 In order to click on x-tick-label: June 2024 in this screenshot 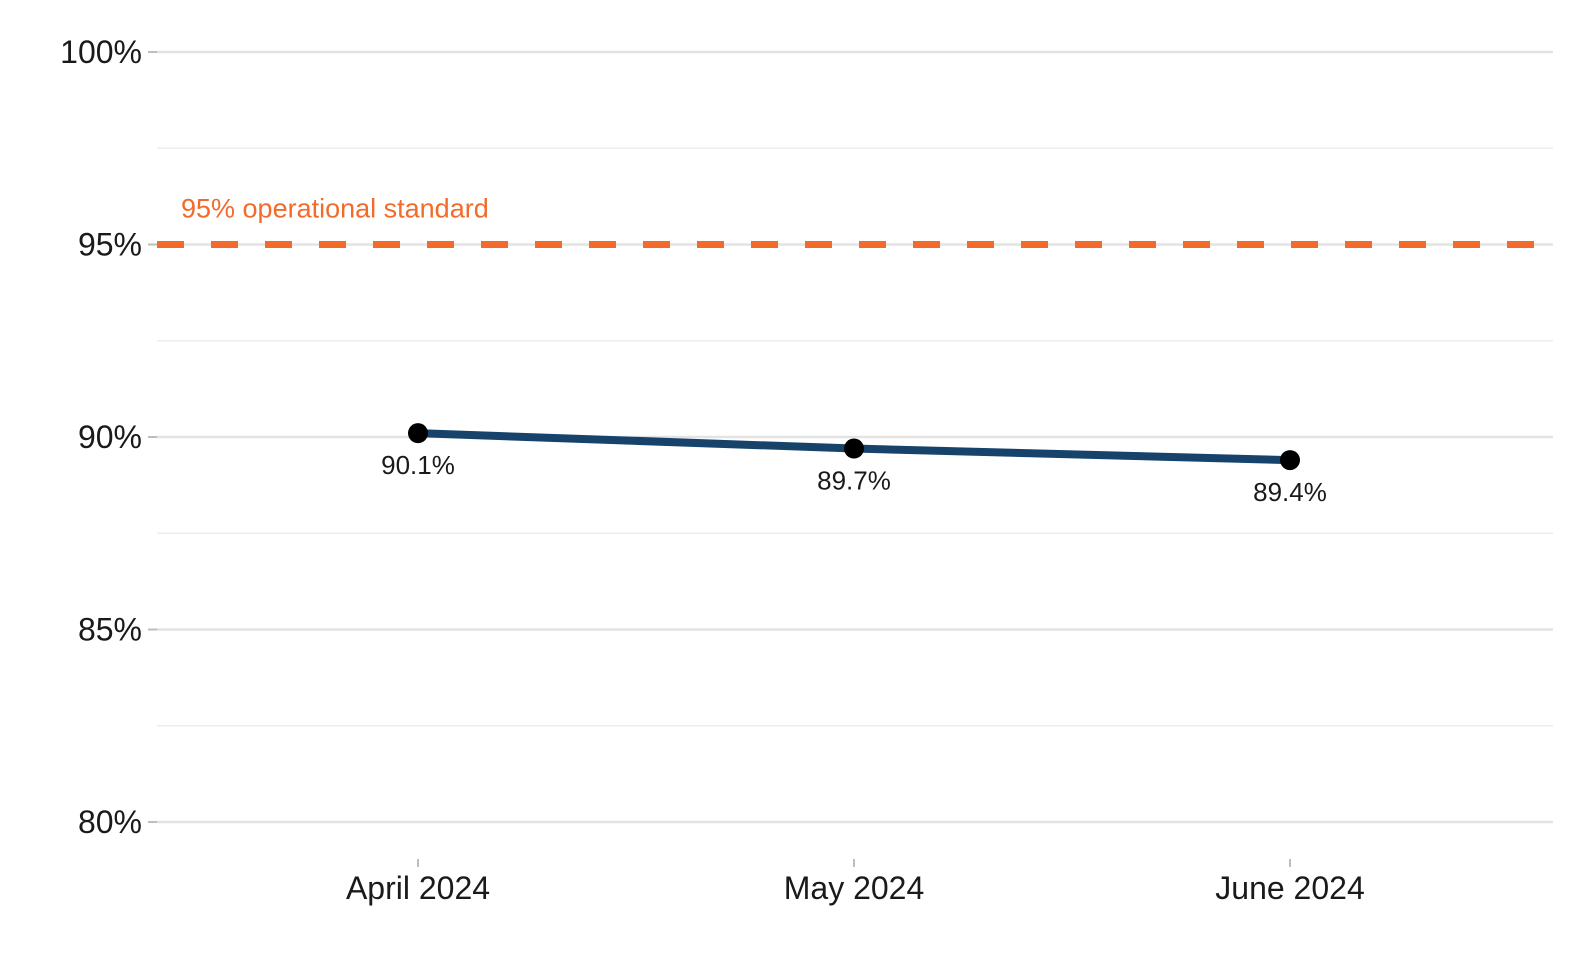, I will do `click(1289, 888)`.